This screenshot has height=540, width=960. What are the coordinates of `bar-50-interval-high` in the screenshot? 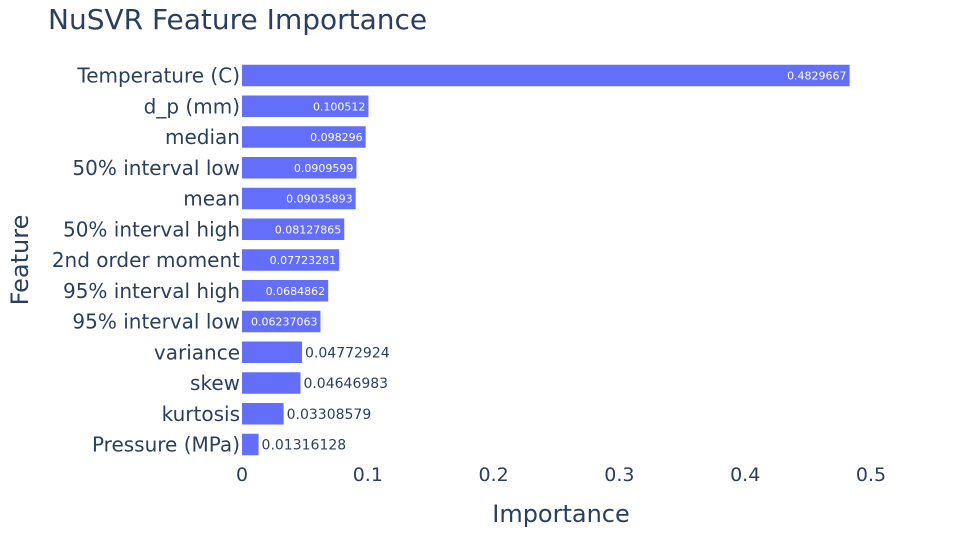 It's located at (293, 229).